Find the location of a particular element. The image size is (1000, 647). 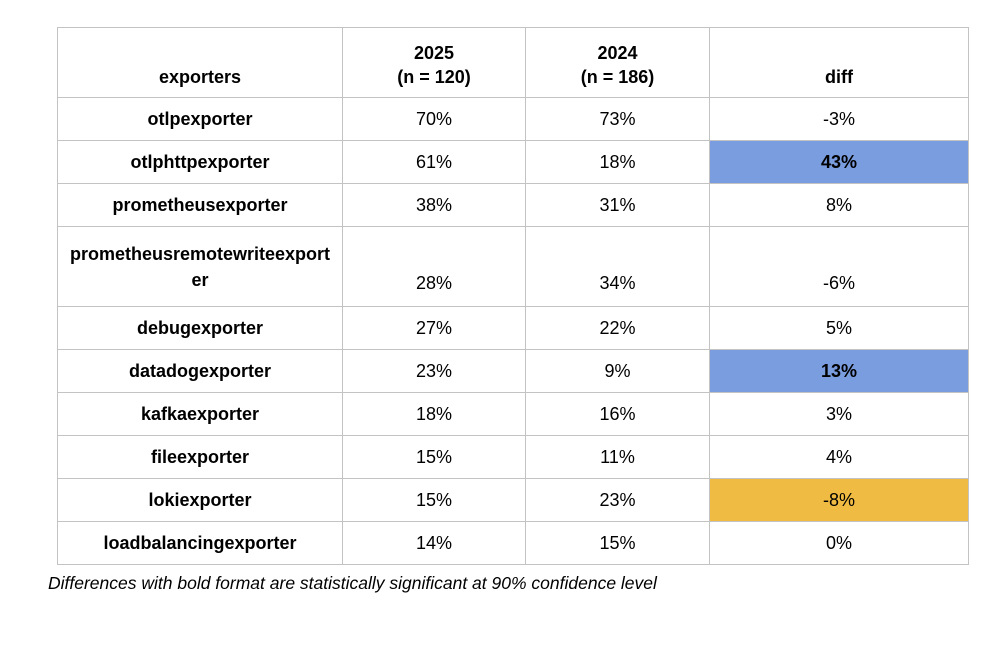

table-row: otlphttpexporter 61% 18% 43% is located at coordinates (513, 162).